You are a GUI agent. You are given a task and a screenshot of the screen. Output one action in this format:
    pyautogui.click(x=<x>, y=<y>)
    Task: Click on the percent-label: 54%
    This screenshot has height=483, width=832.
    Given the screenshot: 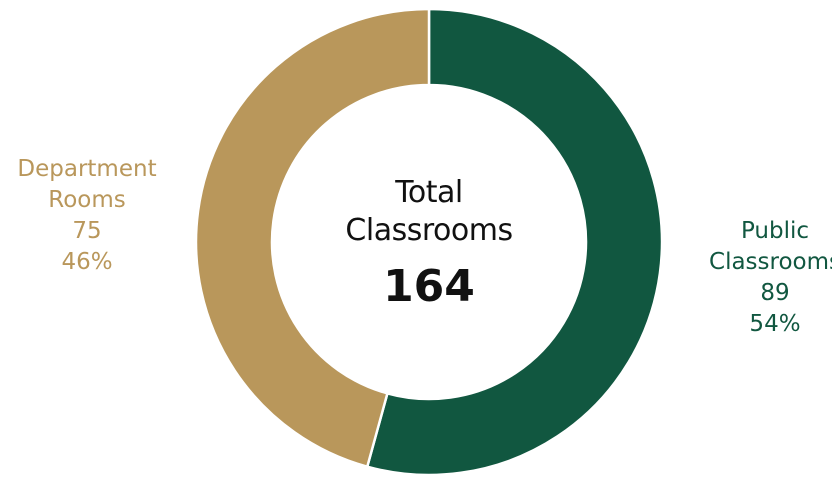 What is the action you would take?
    pyautogui.click(x=775, y=324)
    